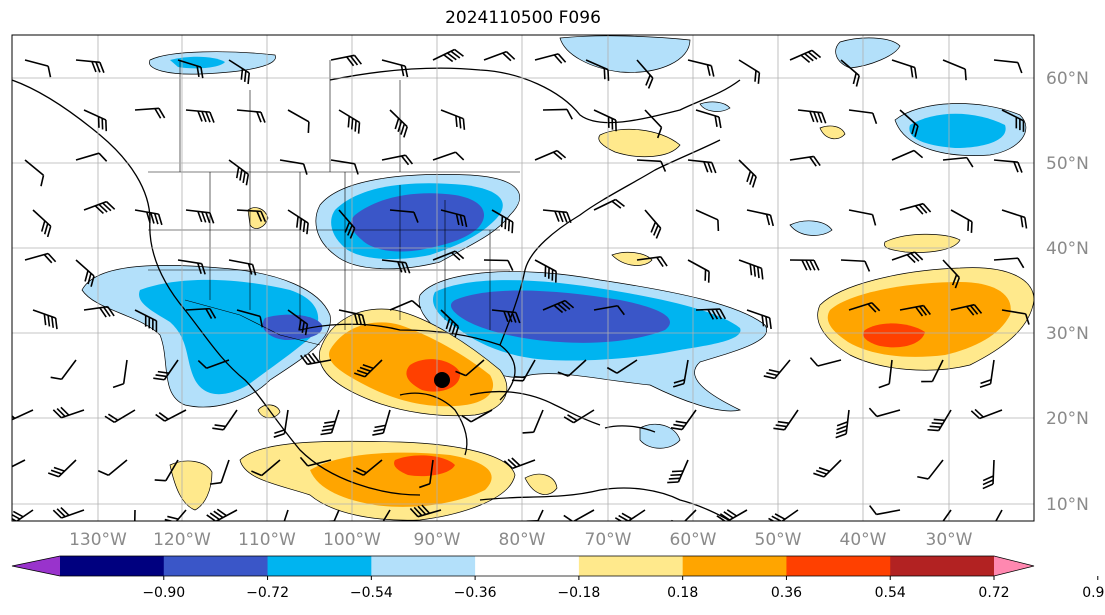 The image size is (1105, 615). Describe the element at coordinates (1067, 334) in the screenshot. I see `lat-label: 30°N` at that location.